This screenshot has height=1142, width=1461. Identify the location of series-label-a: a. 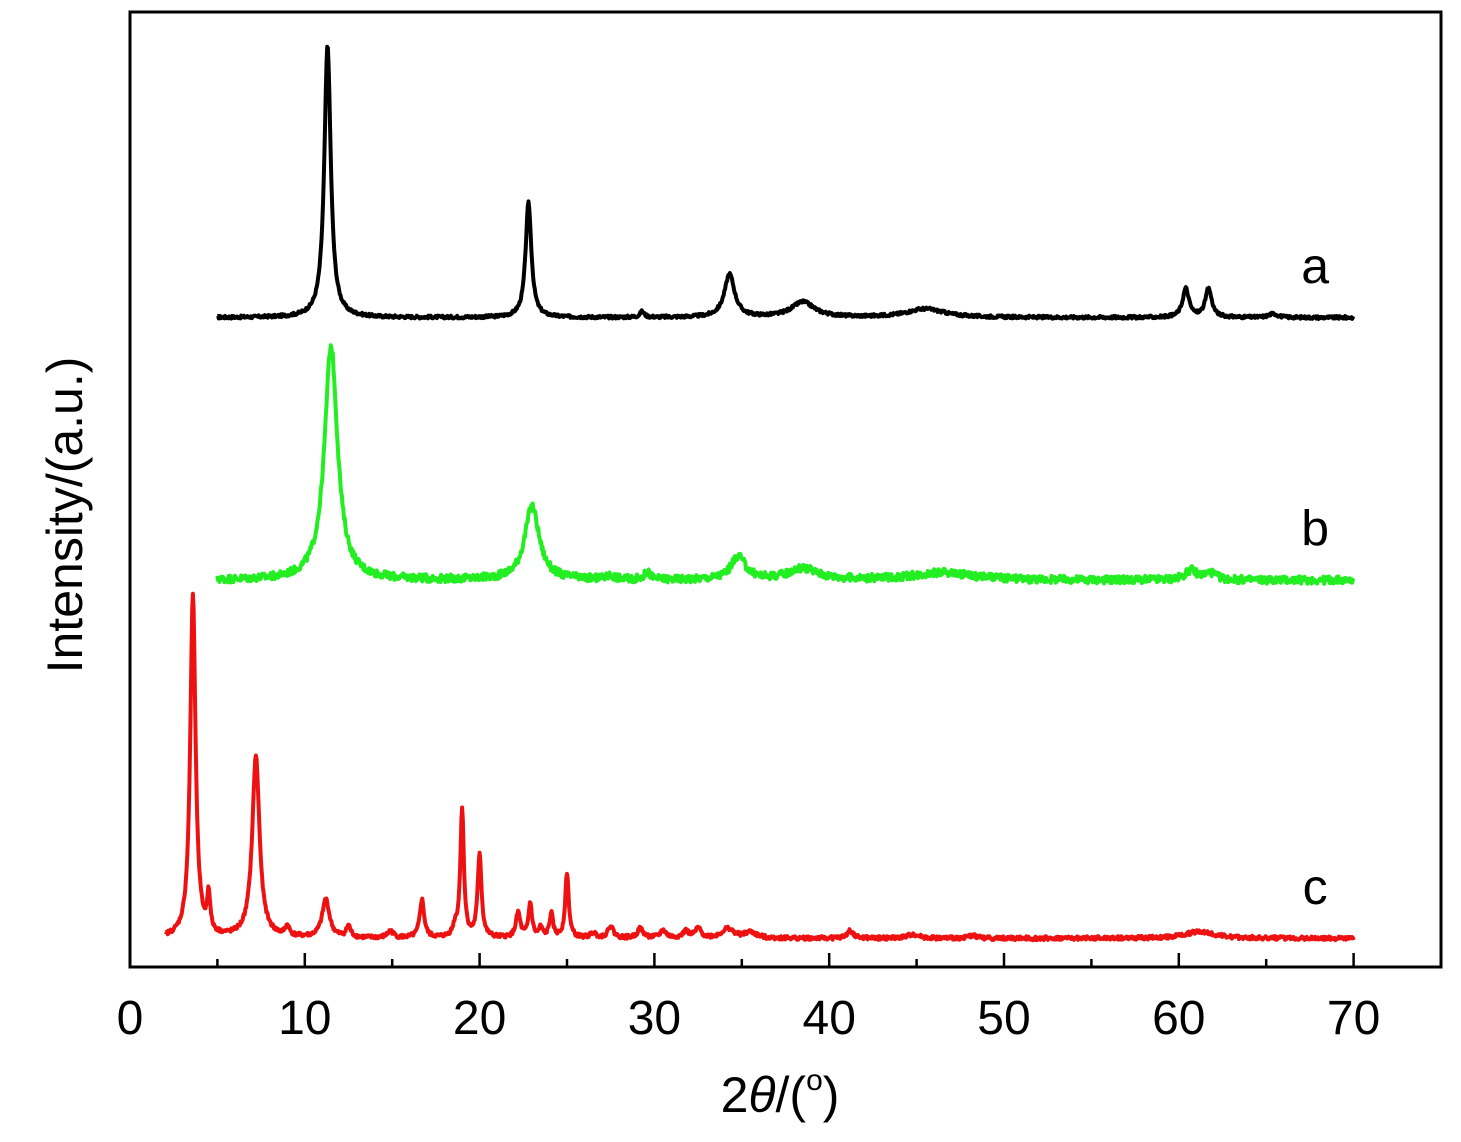
(1315, 266).